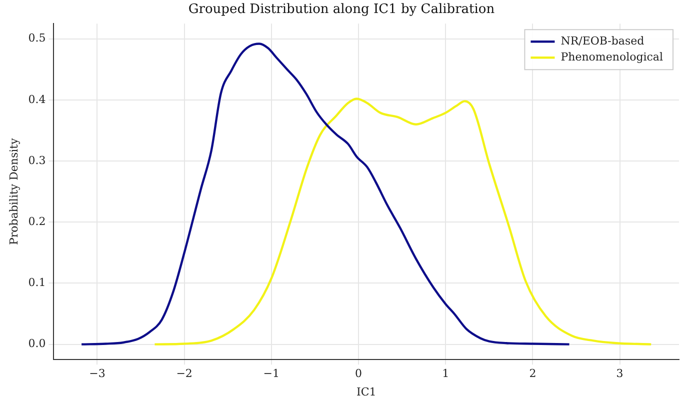  I want to click on x-tick-label: −3, so click(97, 373).